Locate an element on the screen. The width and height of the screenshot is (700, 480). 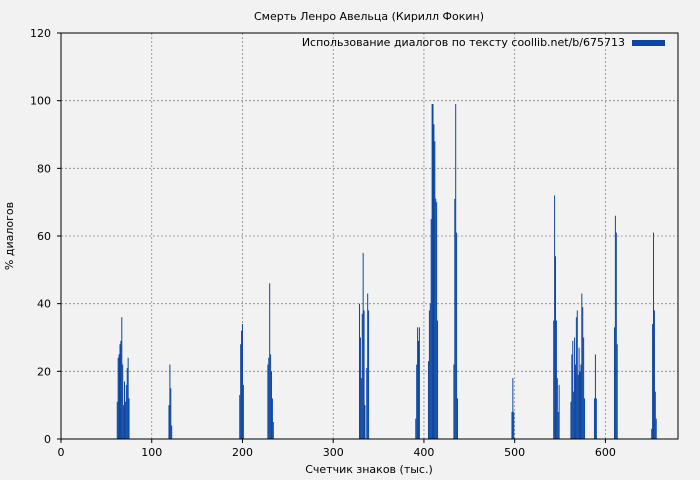
x-tick-label: 600 is located at coordinates (605, 452).